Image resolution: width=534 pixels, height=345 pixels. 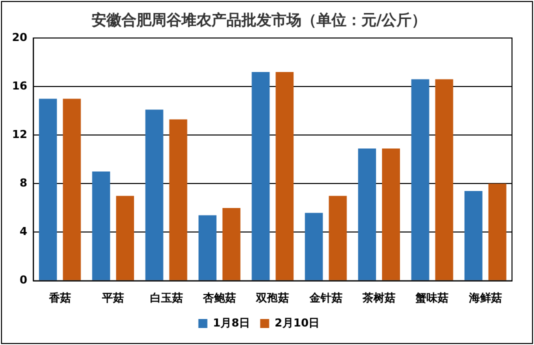 What do you see at coordinates (24, 231) in the screenshot?
I see `y-tick-label: 4` at bounding box center [24, 231].